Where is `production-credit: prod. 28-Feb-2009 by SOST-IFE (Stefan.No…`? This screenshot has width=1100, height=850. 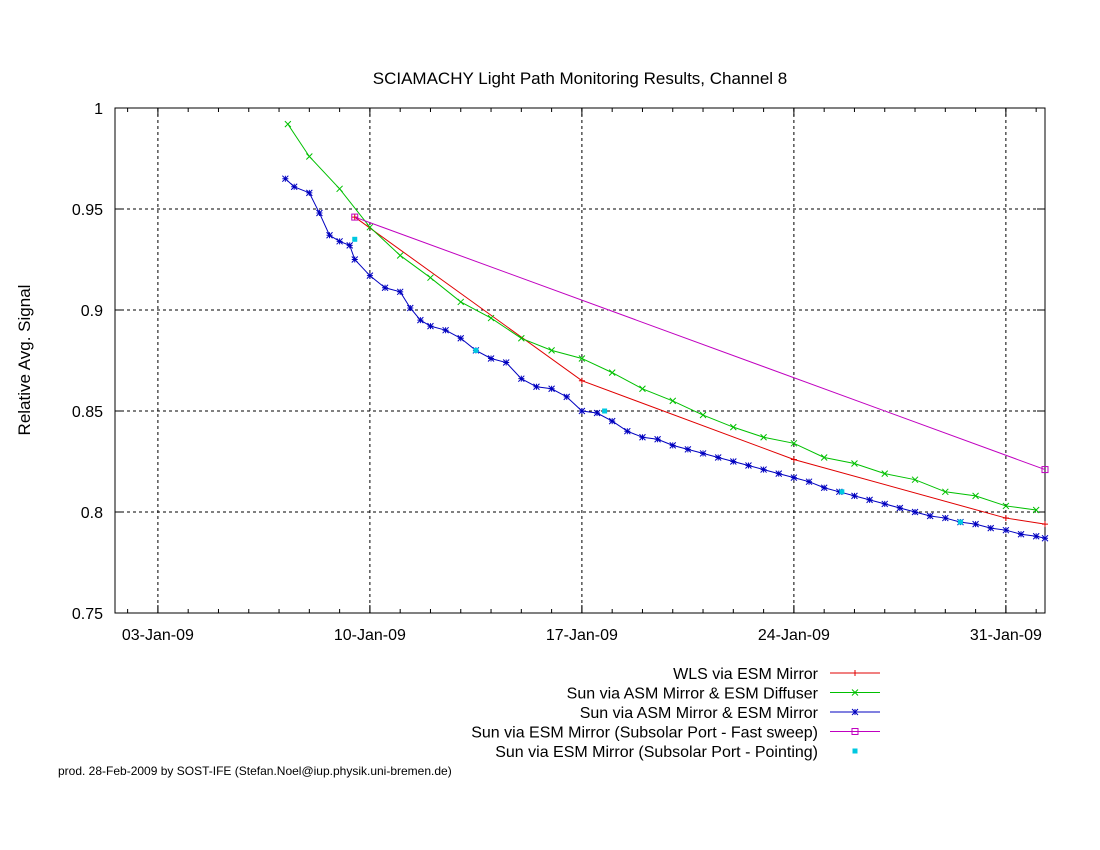
production-credit: prod. 28-Feb-2009 by SOST-IFE (Stefan.No… is located at coordinates (255, 771).